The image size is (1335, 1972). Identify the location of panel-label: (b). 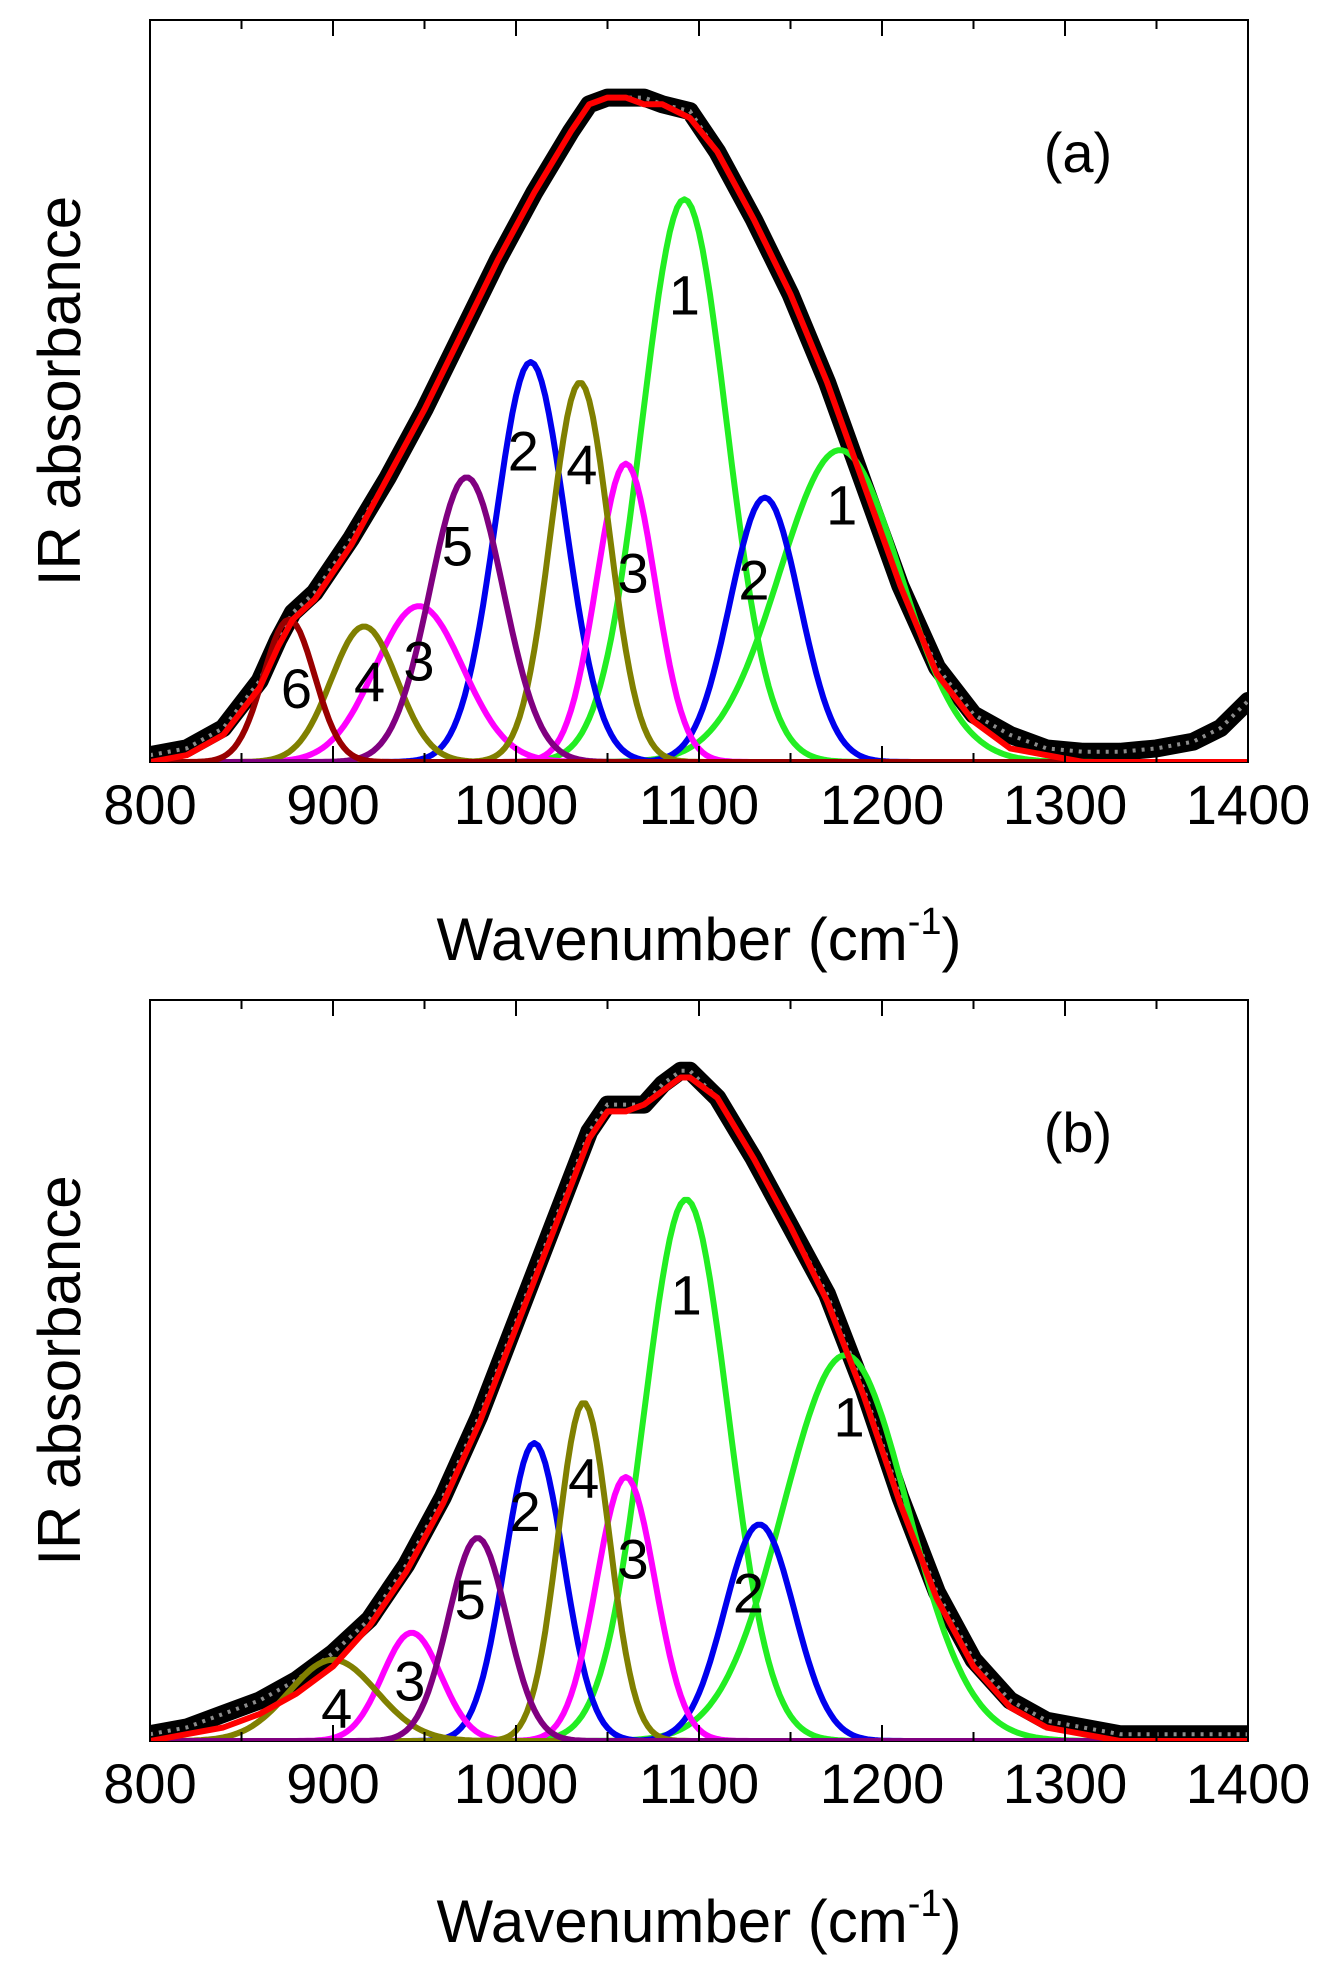
(1078, 1132).